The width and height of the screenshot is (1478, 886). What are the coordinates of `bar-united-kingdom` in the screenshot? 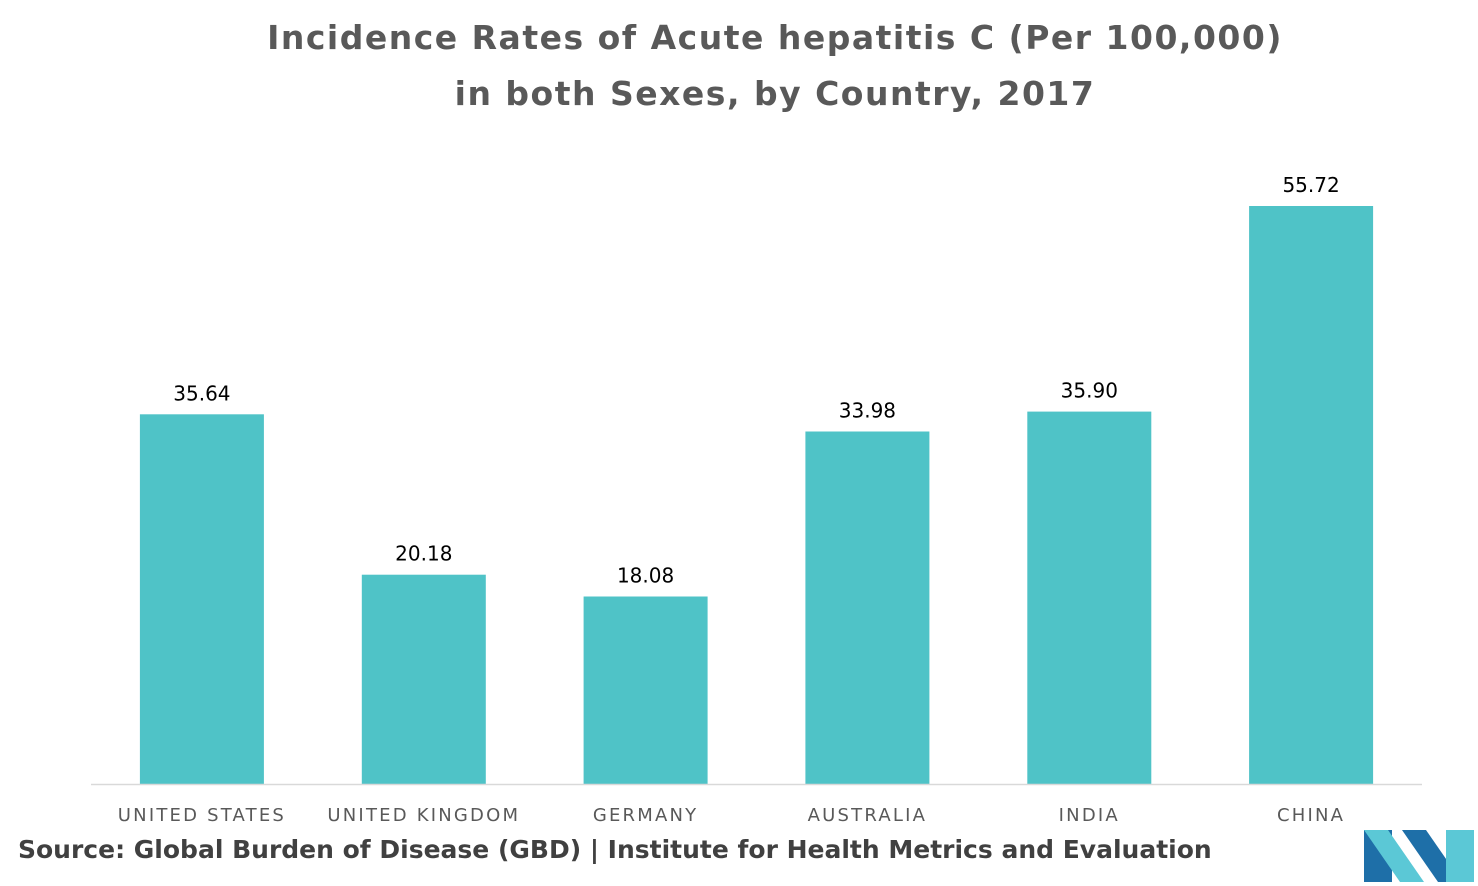 It's located at (423, 679).